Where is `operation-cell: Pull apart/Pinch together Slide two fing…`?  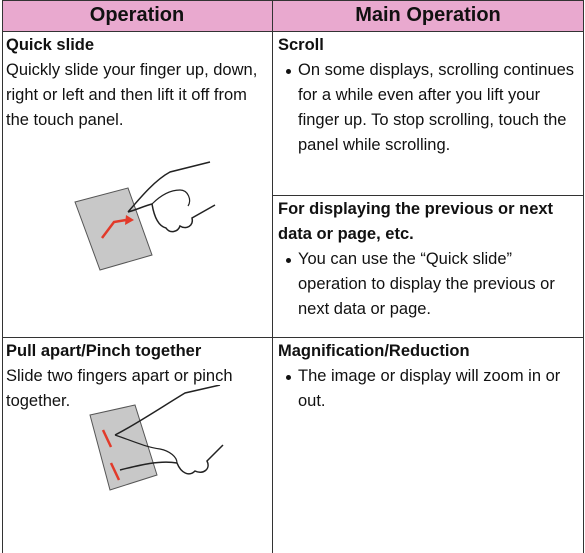 operation-cell: Pull apart/Pinch together Slide two fing… is located at coordinates (131, 376).